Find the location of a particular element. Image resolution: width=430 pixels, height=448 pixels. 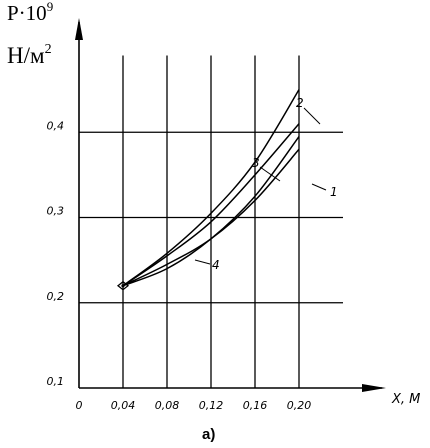

y-tick-label: 0,3 is located at coordinates (56, 211).